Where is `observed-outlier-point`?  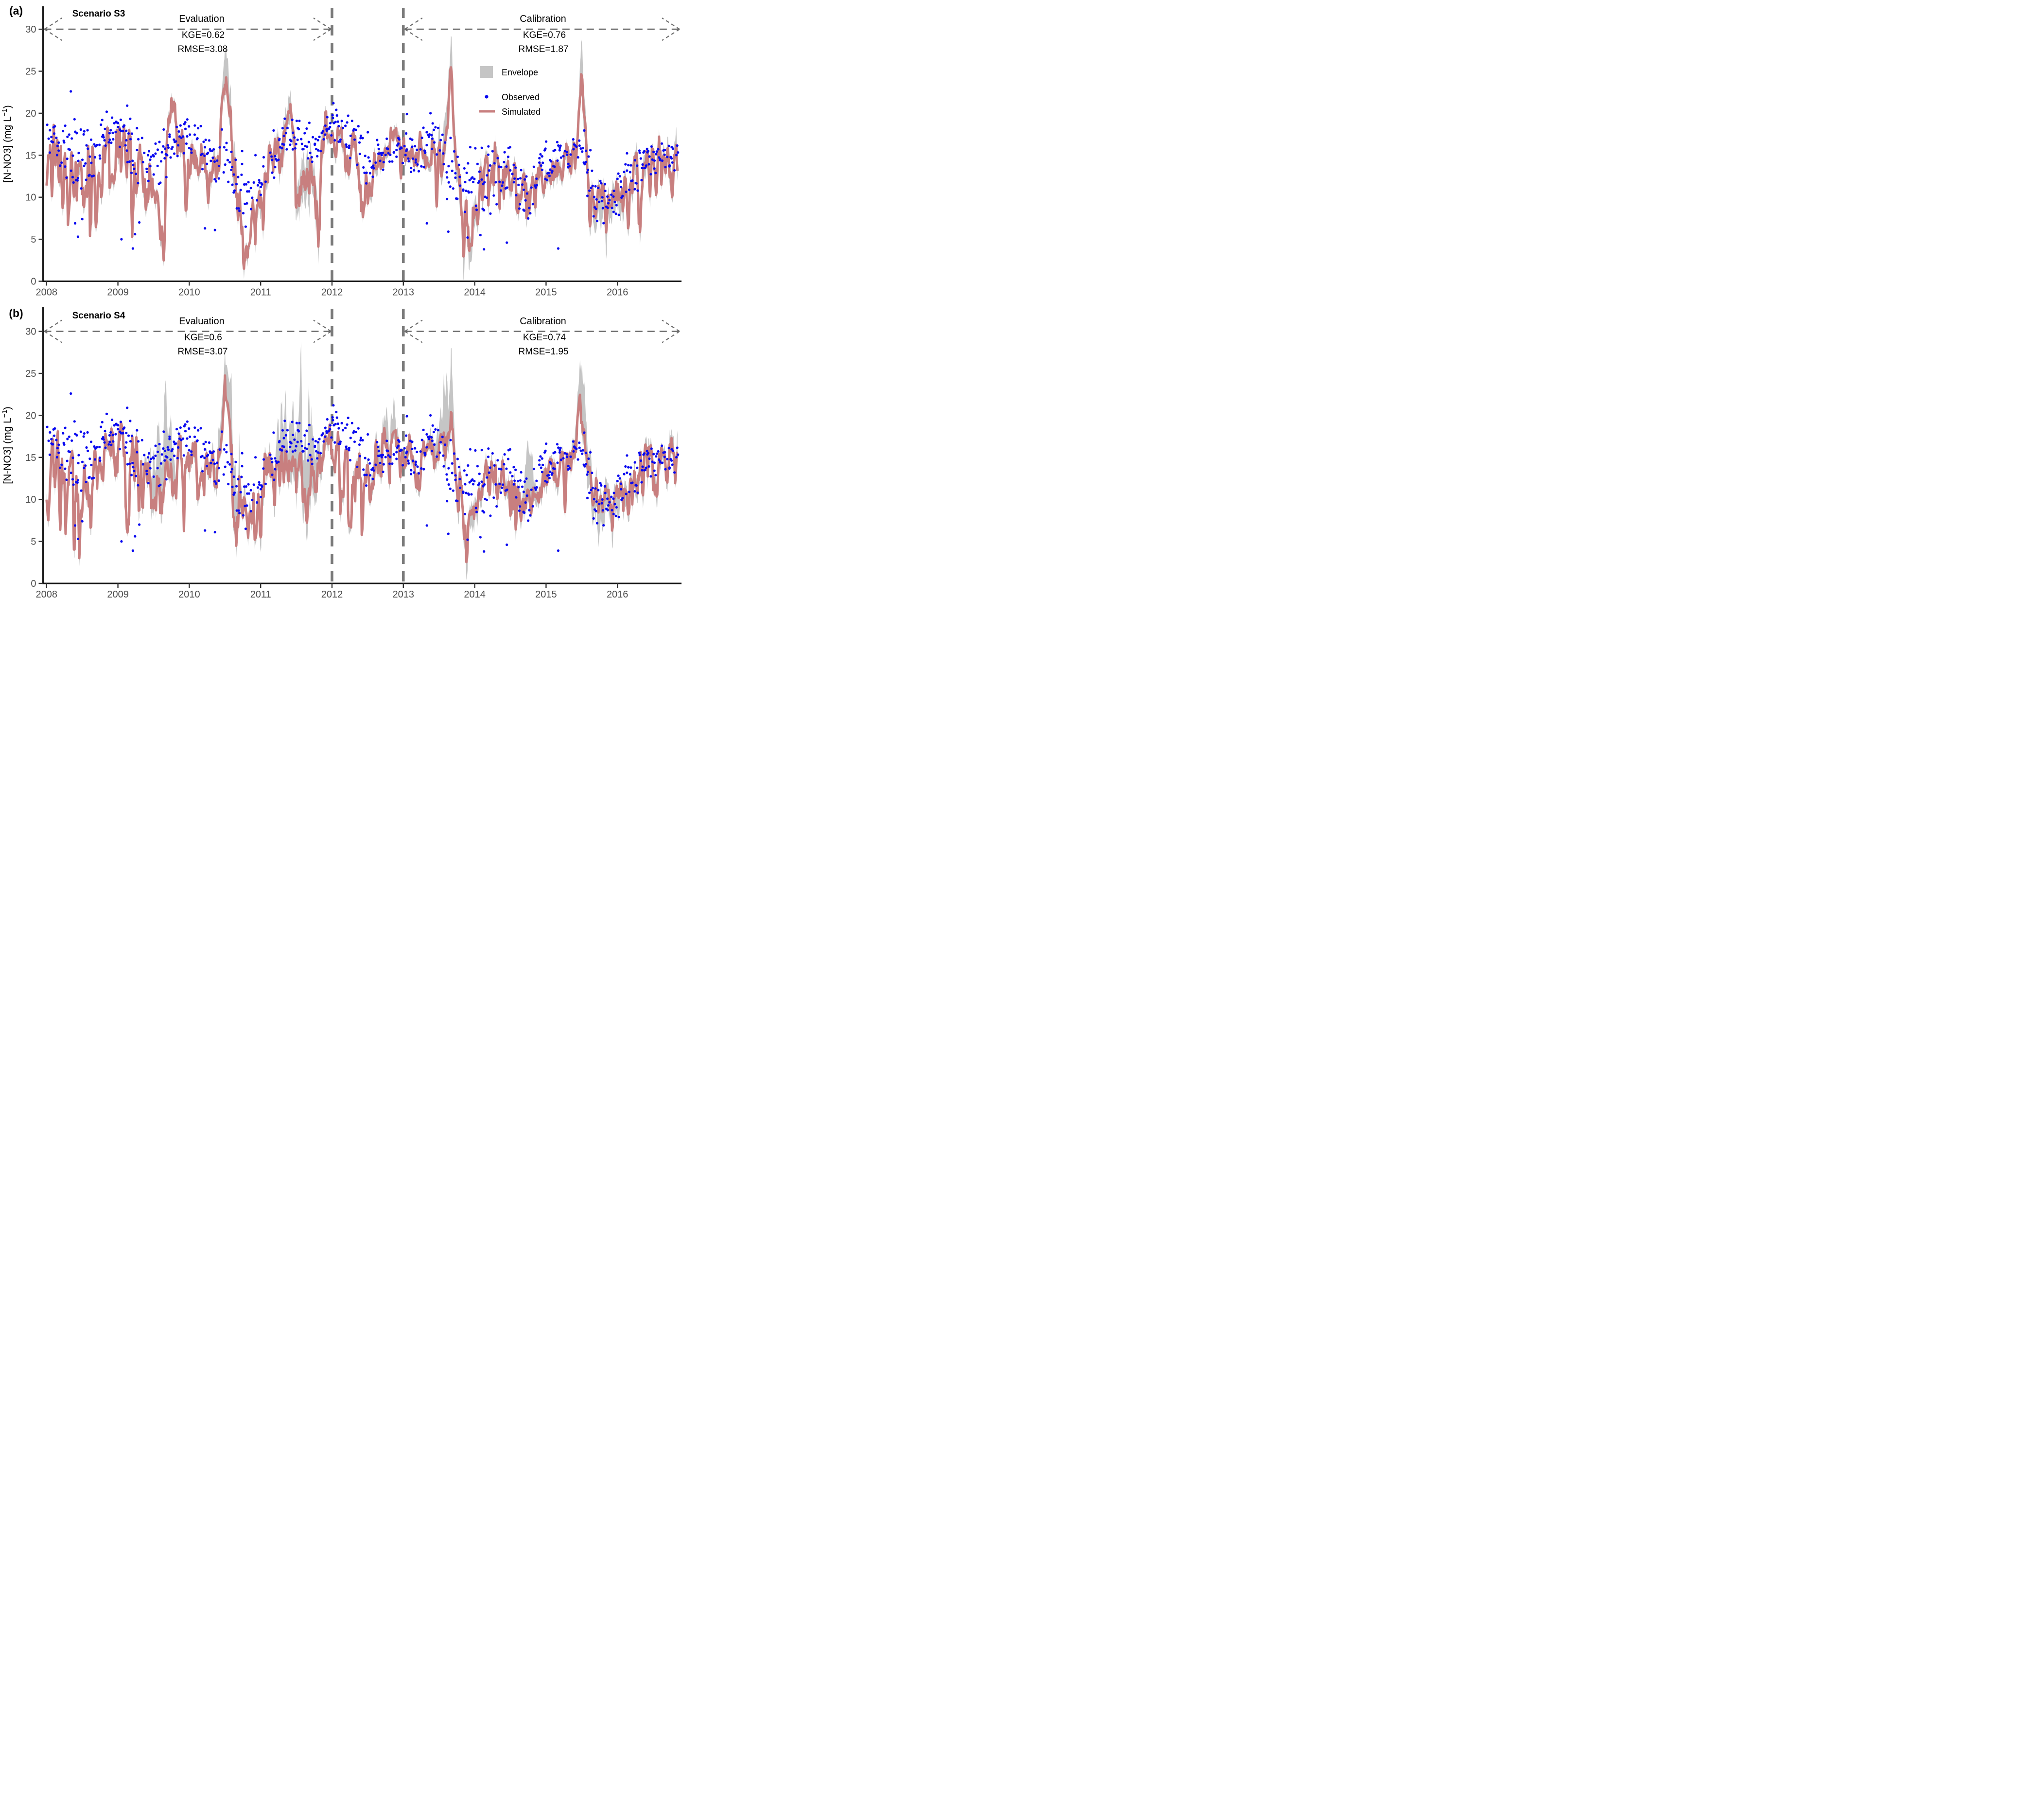 observed-outlier-point is located at coordinates (71, 91).